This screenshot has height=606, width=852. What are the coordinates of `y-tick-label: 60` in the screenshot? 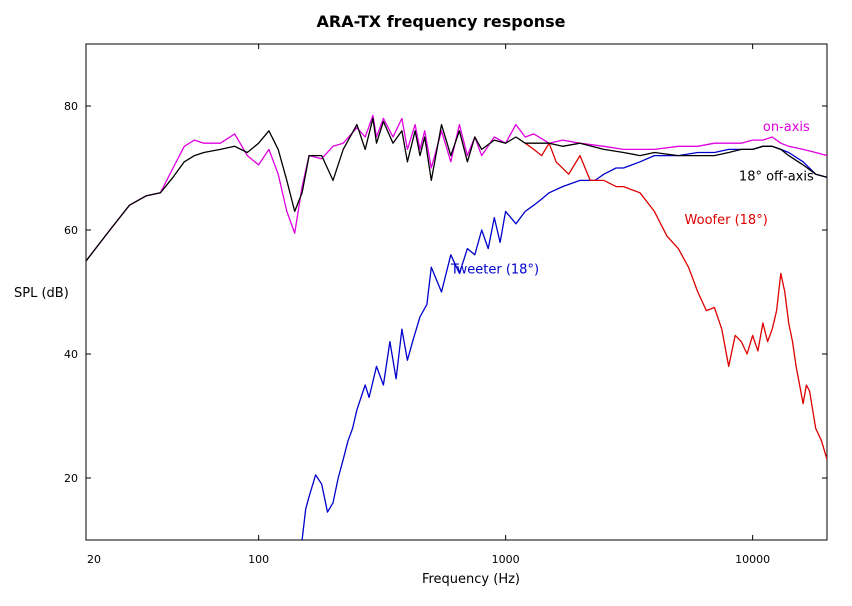 It's located at (71, 230).